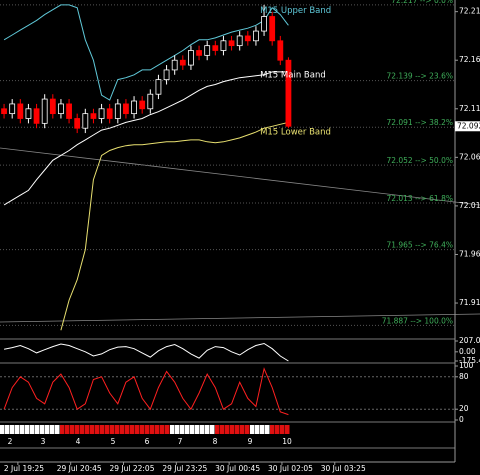 This screenshot has width=480, height=475. What do you see at coordinates (469, 340) in the screenshot?
I see `y-tick-label: 207.01` at bounding box center [469, 340].